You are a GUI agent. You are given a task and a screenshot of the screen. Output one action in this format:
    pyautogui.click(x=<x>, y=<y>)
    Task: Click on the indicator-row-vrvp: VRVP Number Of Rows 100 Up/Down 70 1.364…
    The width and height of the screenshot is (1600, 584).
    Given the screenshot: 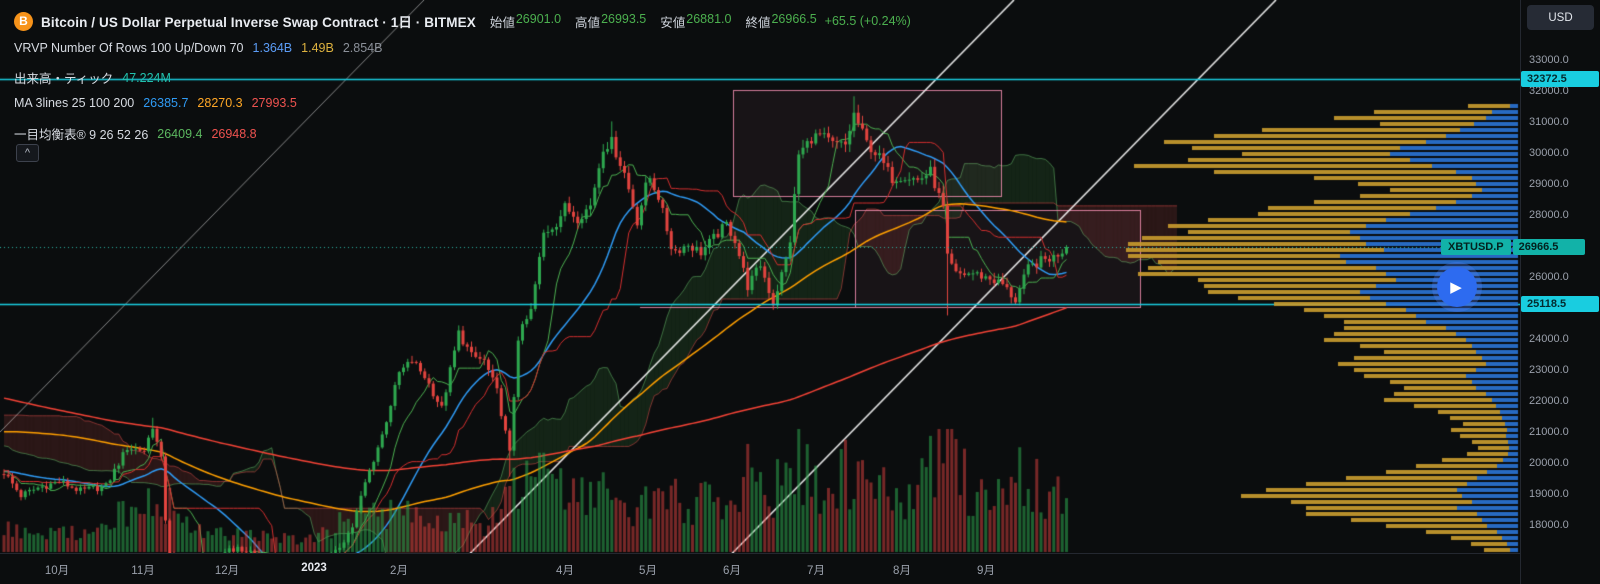 What is the action you would take?
    pyautogui.click(x=198, y=48)
    